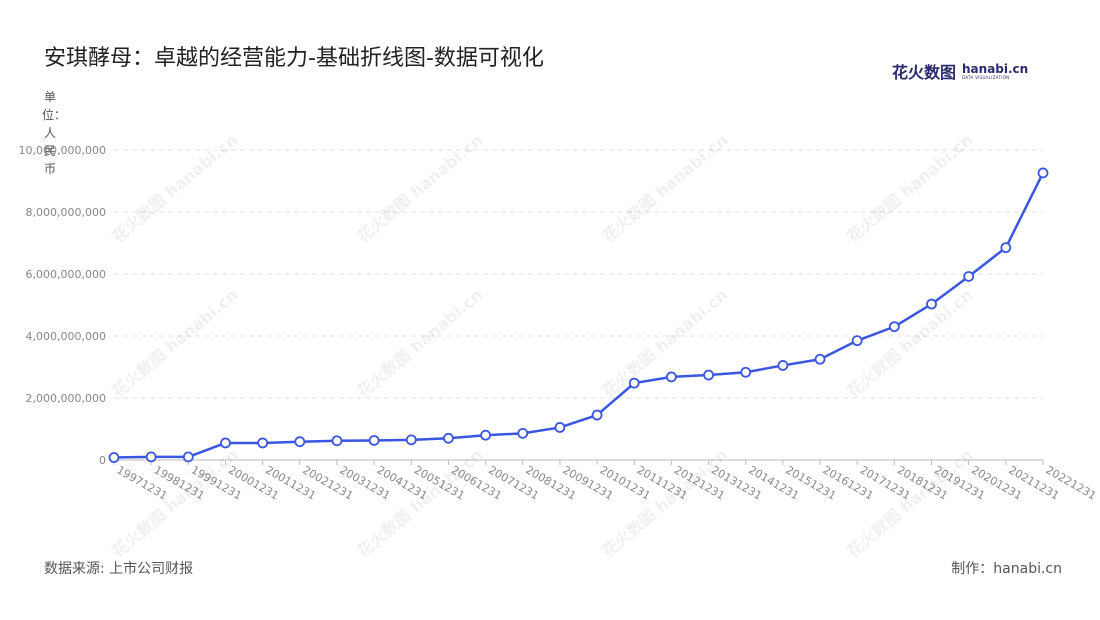  What do you see at coordinates (66, 212) in the screenshot?
I see `y-tick-label: 8,000,000,000` at bounding box center [66, 212].